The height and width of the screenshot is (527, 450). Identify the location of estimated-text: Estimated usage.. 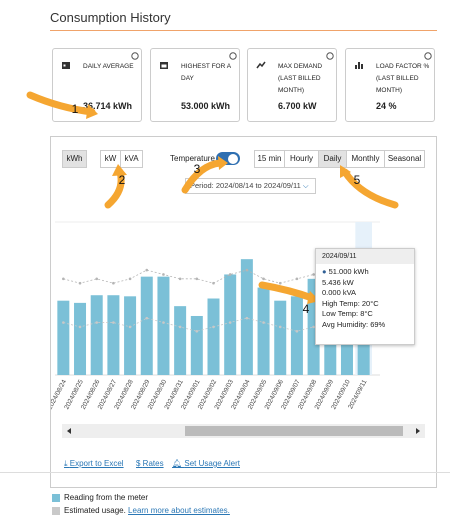
(95, 510).